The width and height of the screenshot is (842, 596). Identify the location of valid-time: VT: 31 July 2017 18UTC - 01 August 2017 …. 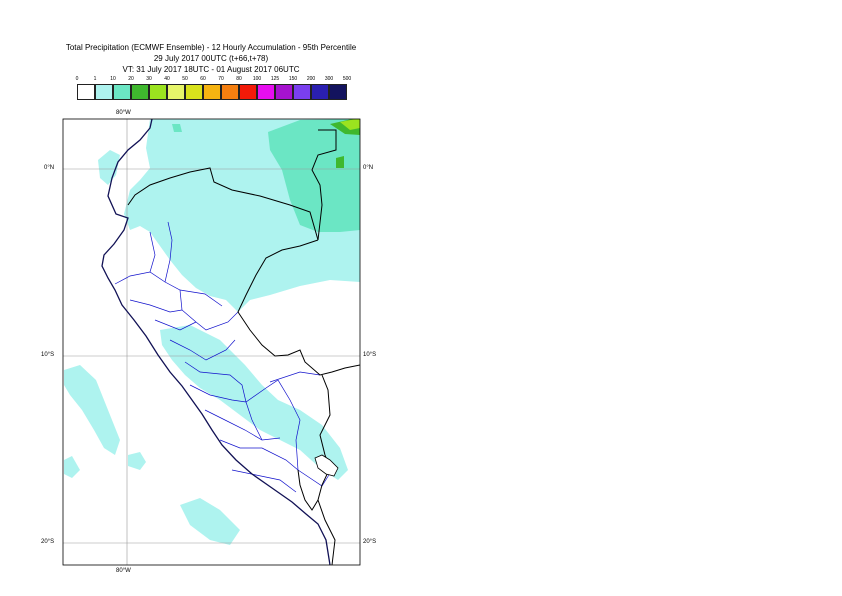
(211, 69).